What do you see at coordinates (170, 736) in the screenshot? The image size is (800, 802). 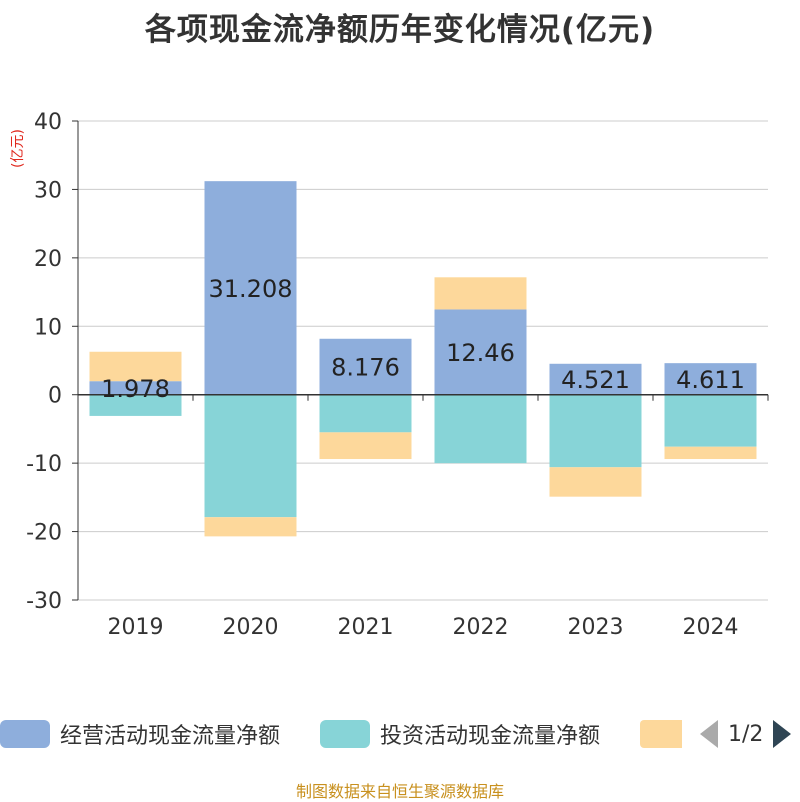 I see `legend-label-operating: 经营活动现金流量净额` at bounding box center [170, 736].